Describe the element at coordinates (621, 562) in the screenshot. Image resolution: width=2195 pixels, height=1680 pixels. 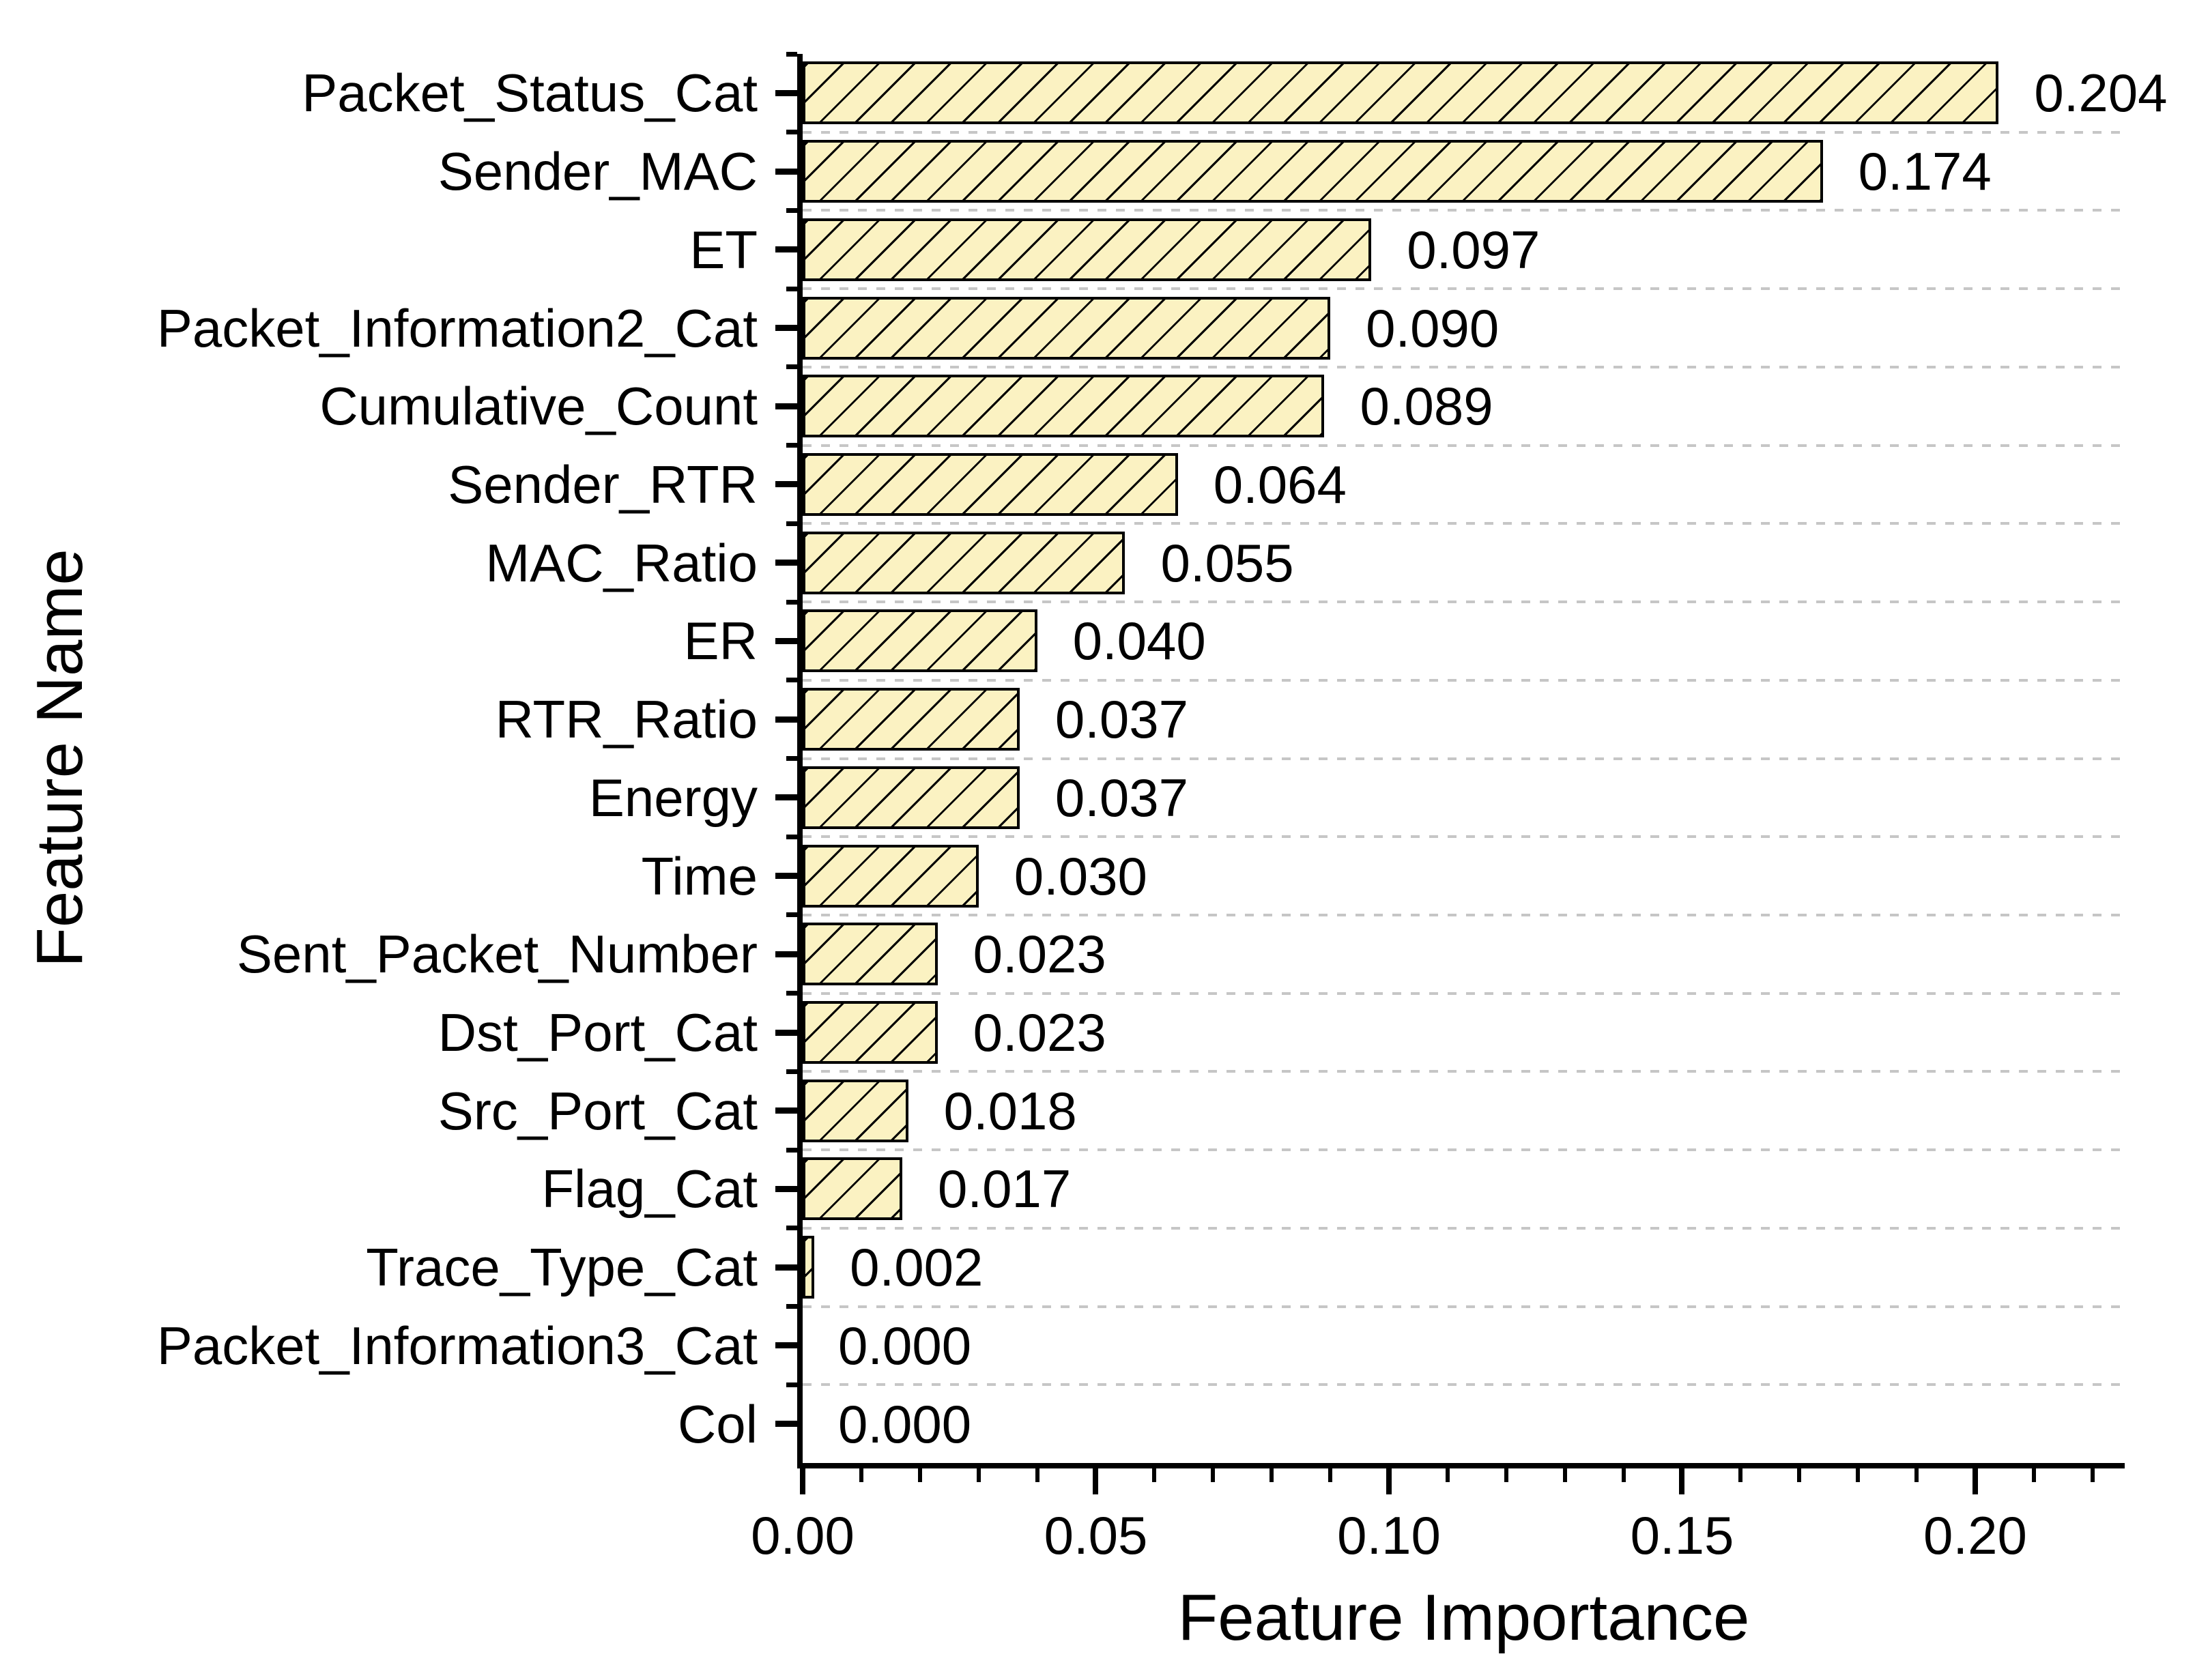
I see `category-label: MAC_Ratio` at that location.